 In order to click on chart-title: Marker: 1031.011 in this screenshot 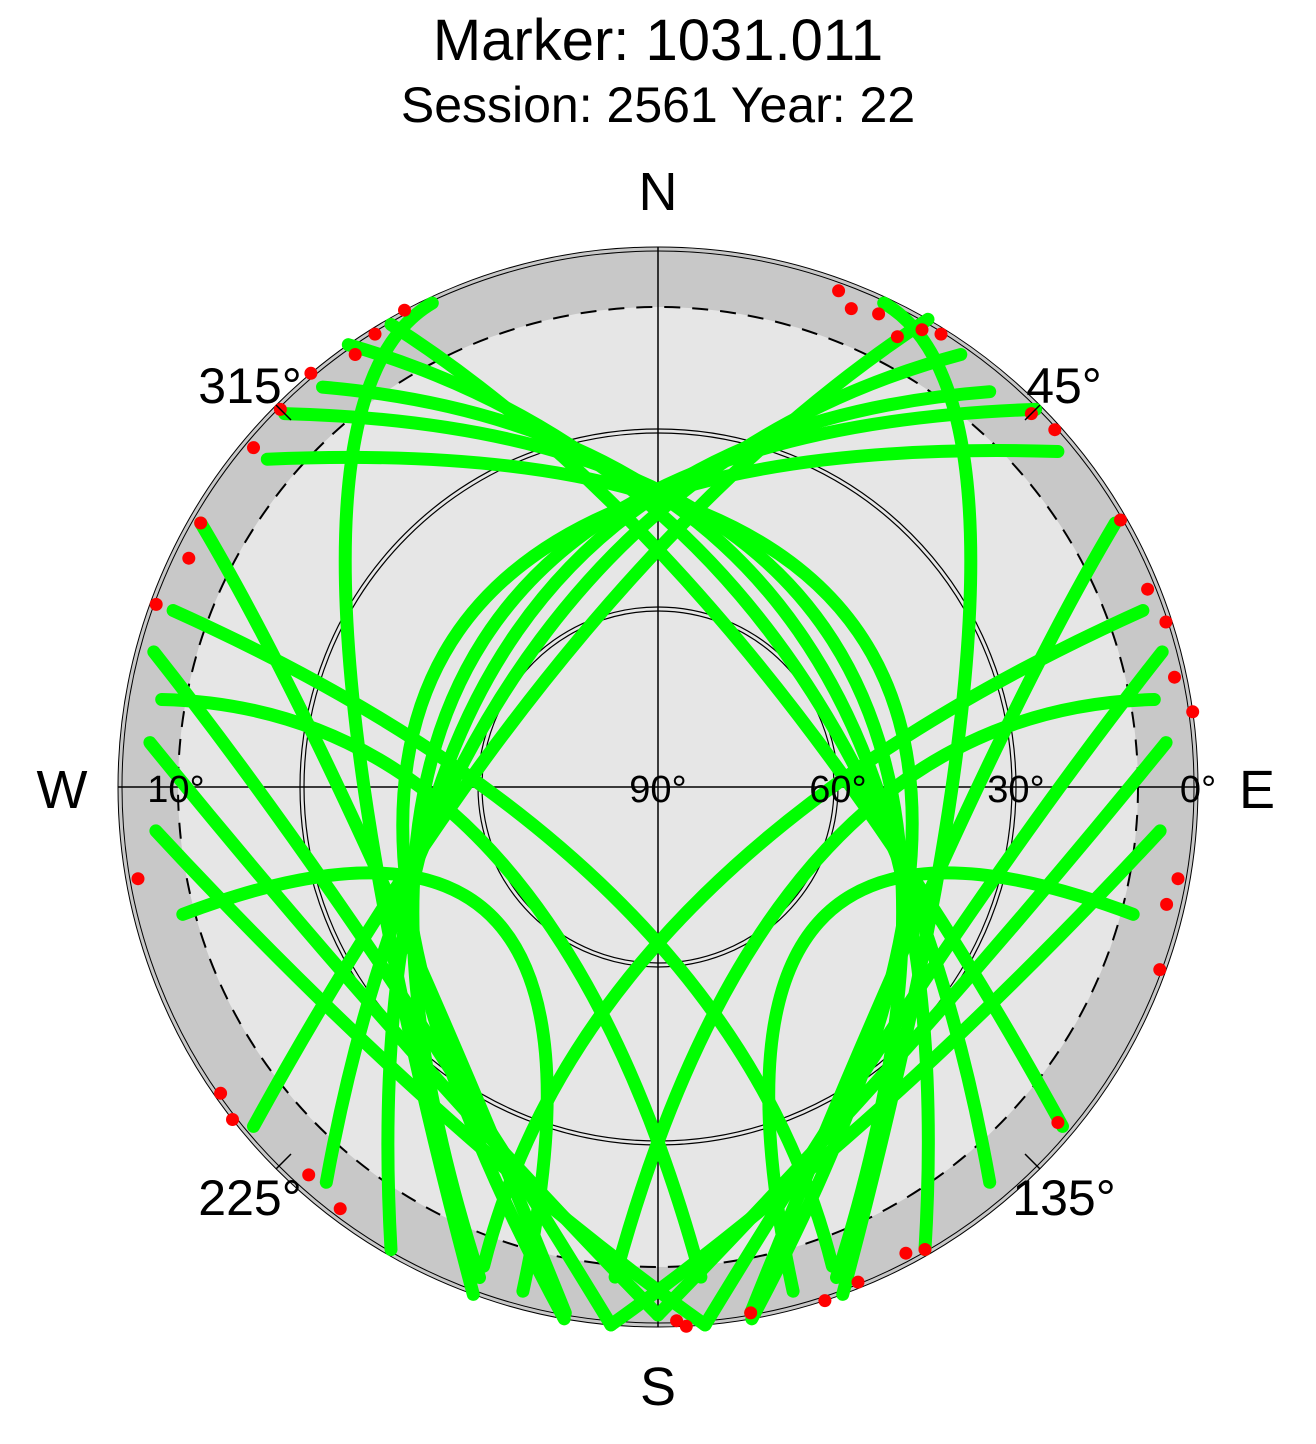, I will do `click(658, 40)`.